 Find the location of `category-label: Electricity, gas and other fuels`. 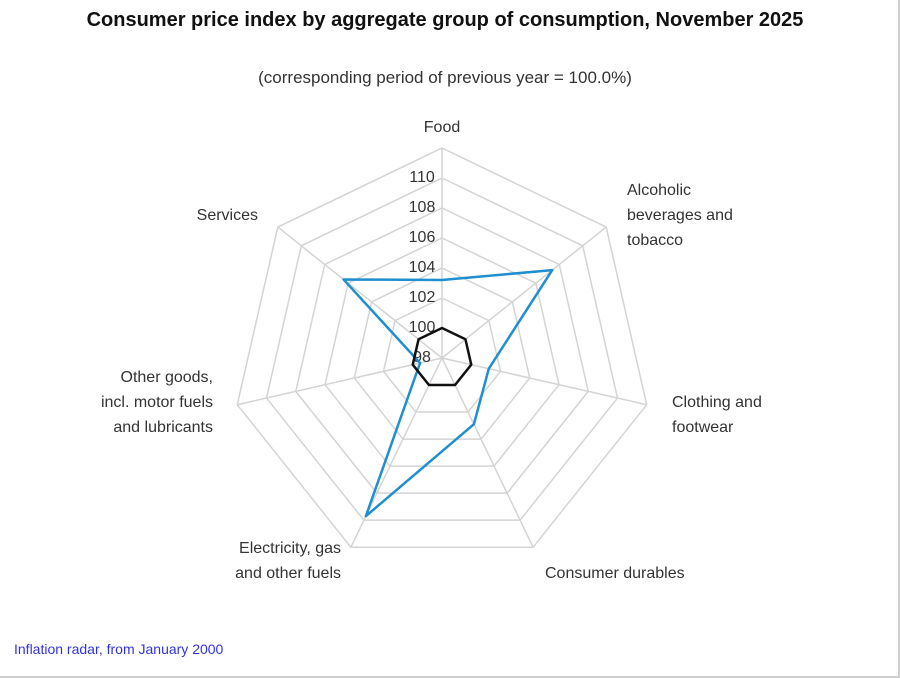

category-label: Electricity, gas and other fuels is located at coordinates (288, 561).